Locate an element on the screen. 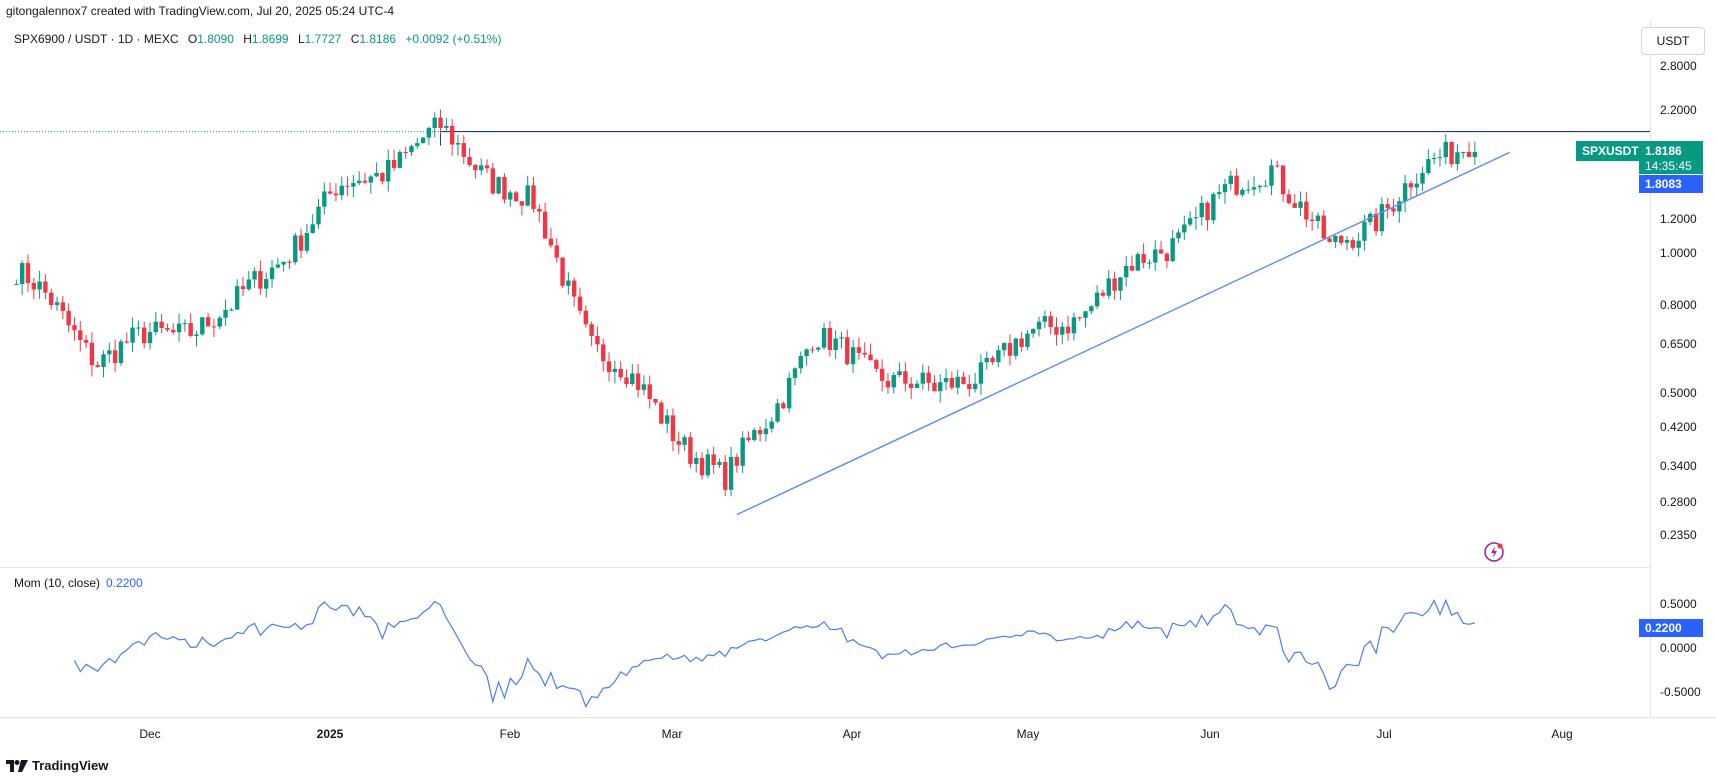 This screenshot has width=1716, height=783. momentum-line is located at coordinates (774, 653).